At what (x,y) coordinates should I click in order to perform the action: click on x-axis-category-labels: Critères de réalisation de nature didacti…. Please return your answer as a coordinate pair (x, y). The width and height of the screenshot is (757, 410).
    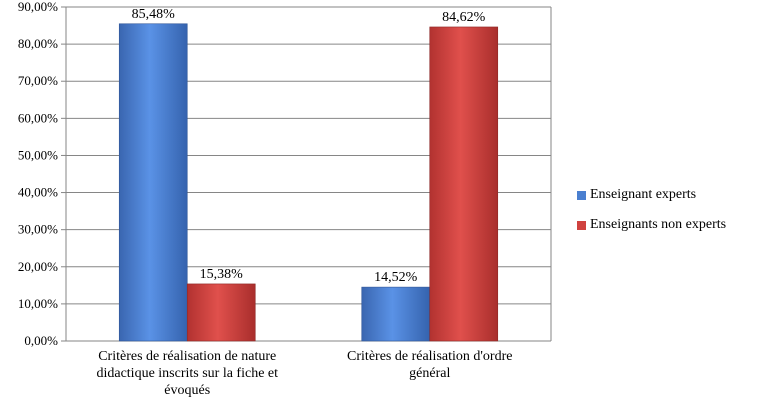
    Looking at the image, I should click on (304, 373).